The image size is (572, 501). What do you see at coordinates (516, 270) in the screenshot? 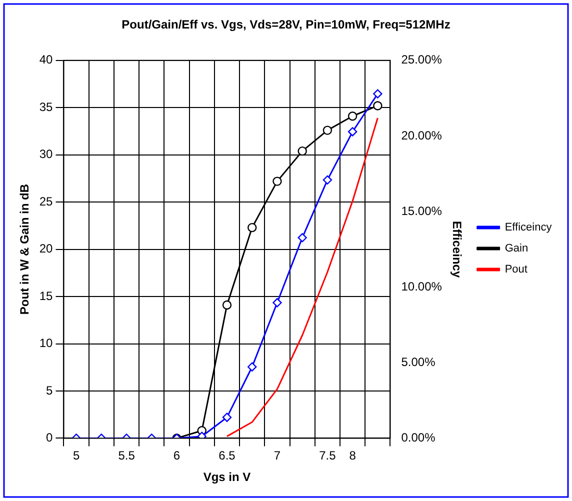
I see `legend-label: Pout` at bounding box center [516, 270].